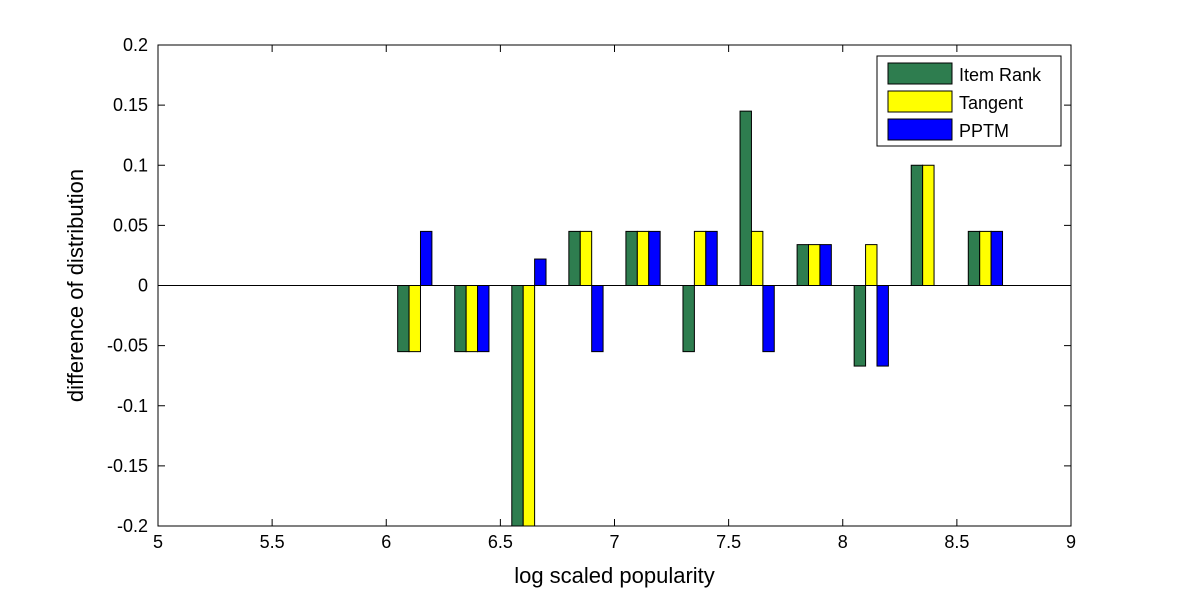  Describe the element at coordinates (614, 542) in the screenshot. I see `x-tick-label: 7` at that location.